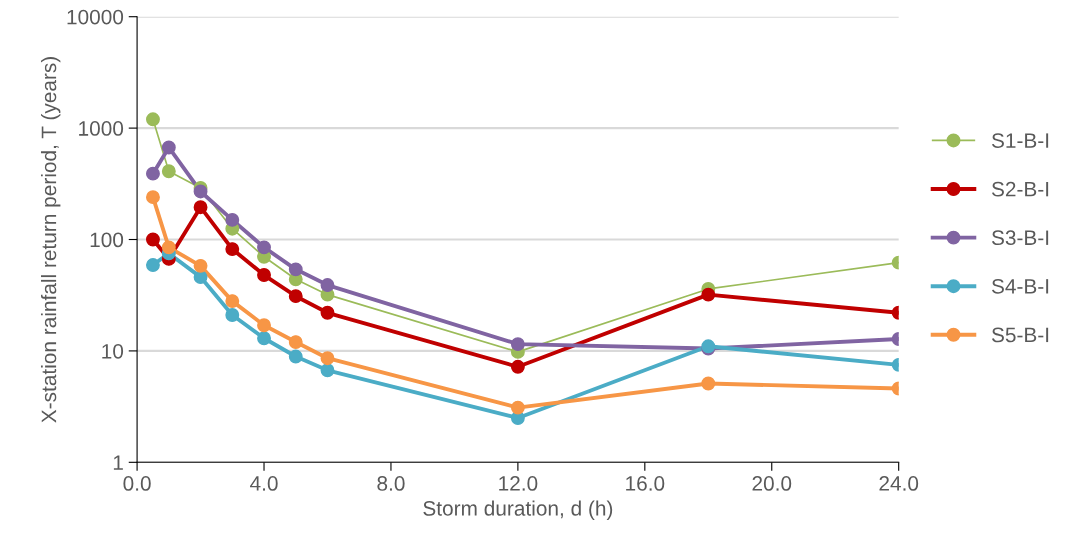 This screenshot has width=1088, height=557. Describe the element at coordinates (118, 462) in the screenshot. I see `y-tick-label: 1` at that location.